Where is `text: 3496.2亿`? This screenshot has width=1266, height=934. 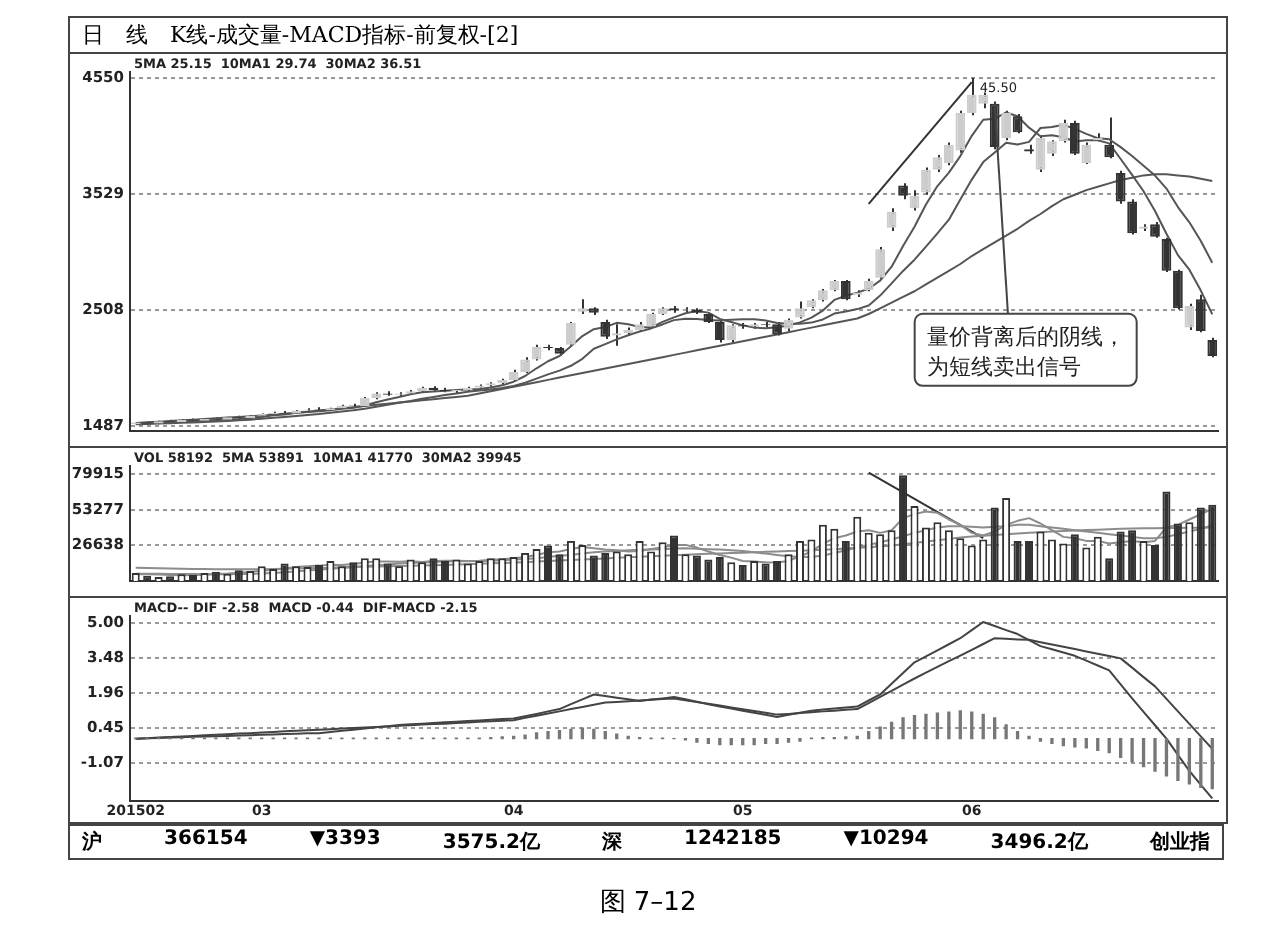 text: 3496.2亿 is located at coordinates (1039, 842).